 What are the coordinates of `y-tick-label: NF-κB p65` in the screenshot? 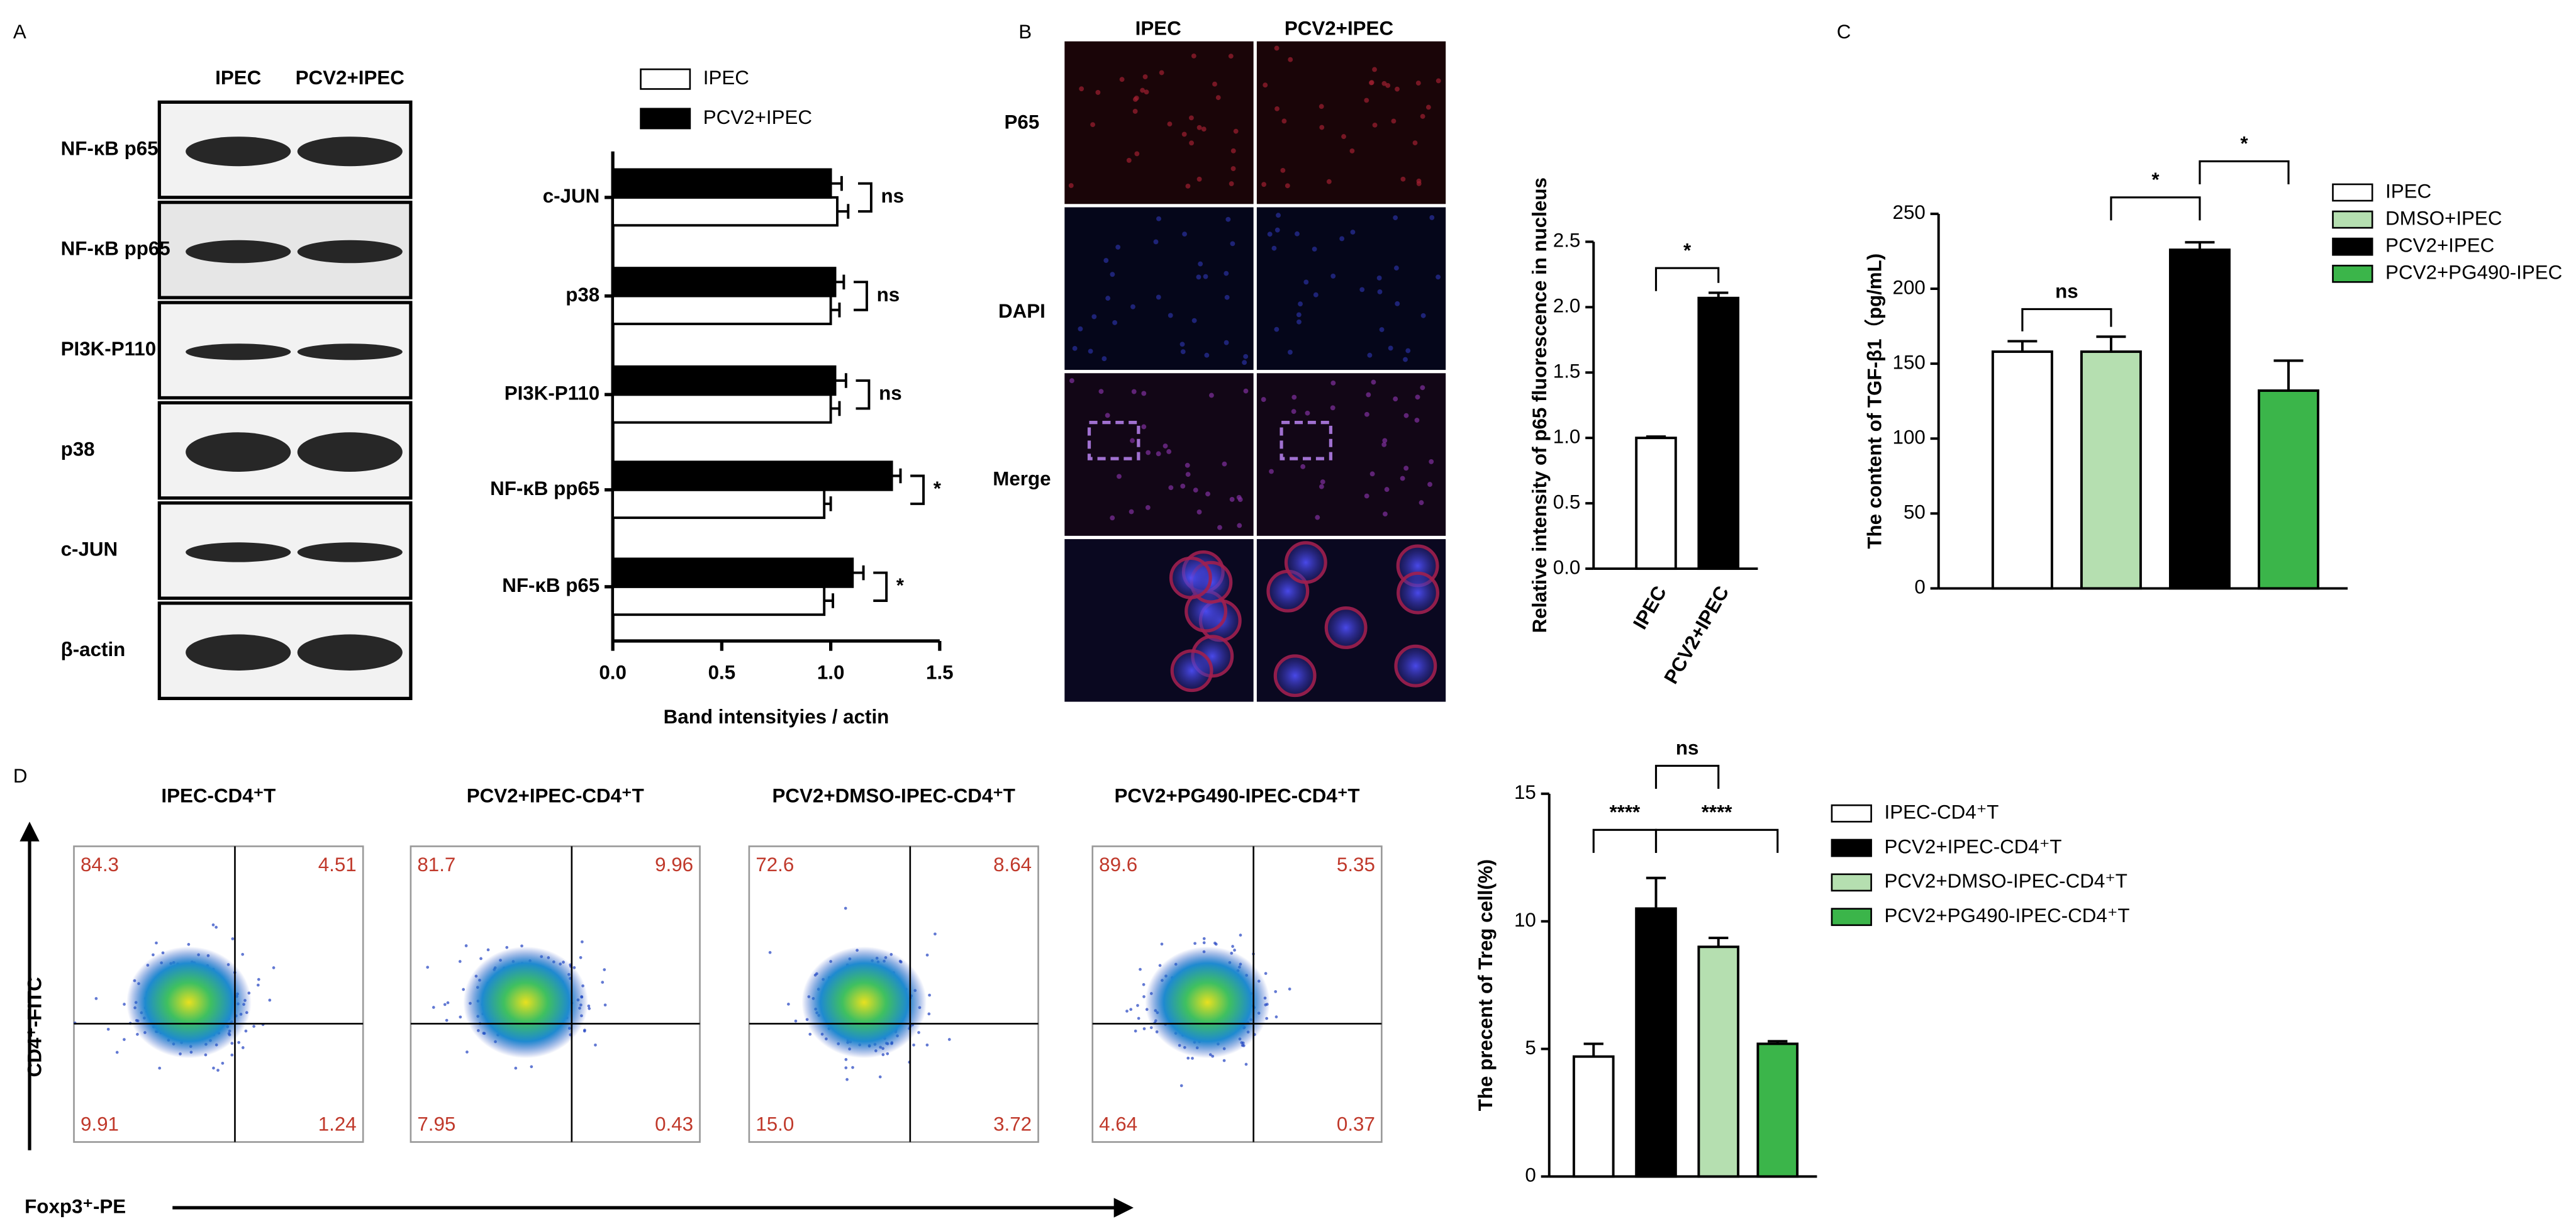 It's located at (550, 585).